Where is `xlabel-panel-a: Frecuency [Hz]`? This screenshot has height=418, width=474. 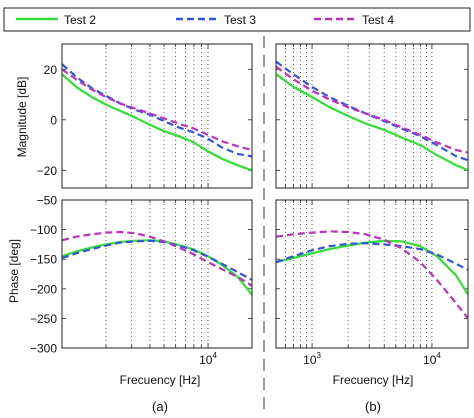
xlabel-panel-a: Frecuency [Hz] is located at coordinates (160, 380).